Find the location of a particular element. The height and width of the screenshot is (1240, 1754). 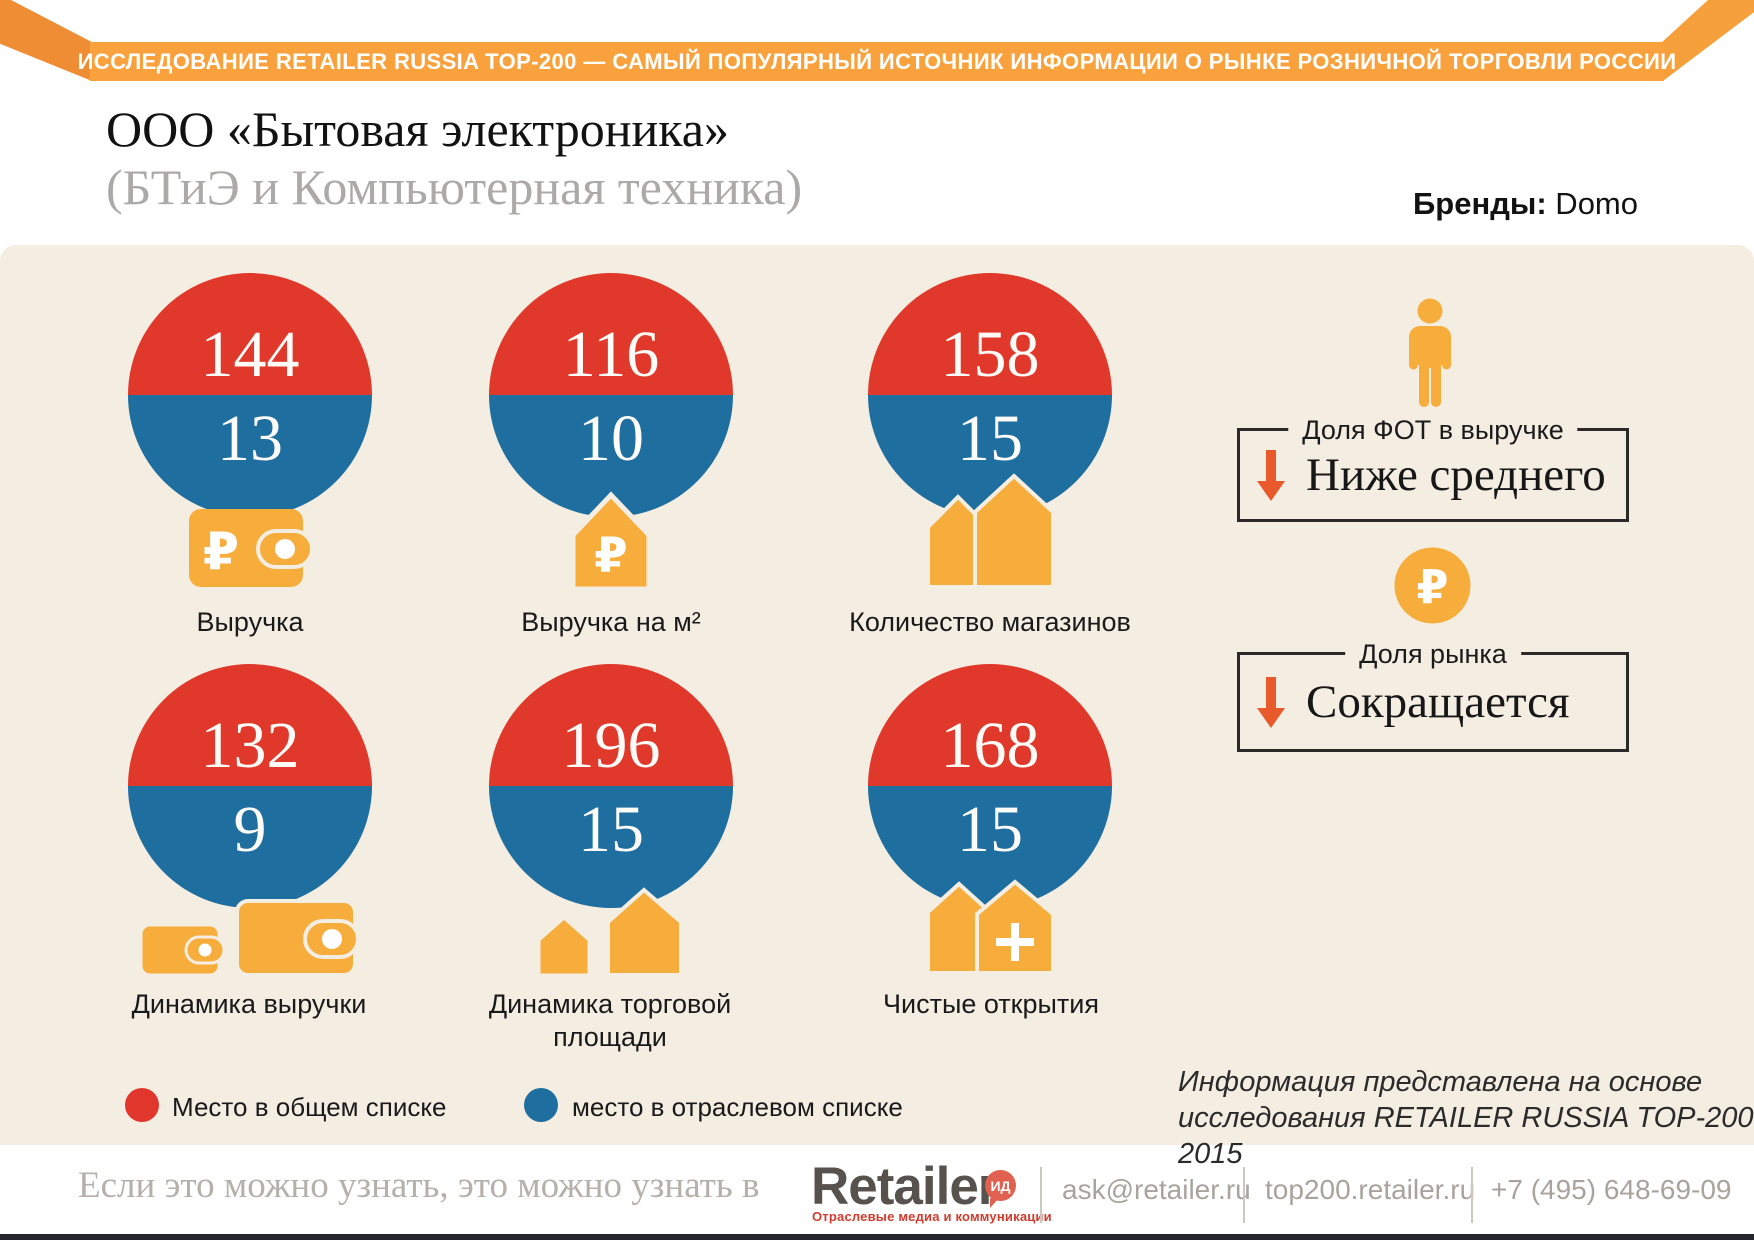

ruble-coin-icon: ₽ is located at coordinates (1432, 585).